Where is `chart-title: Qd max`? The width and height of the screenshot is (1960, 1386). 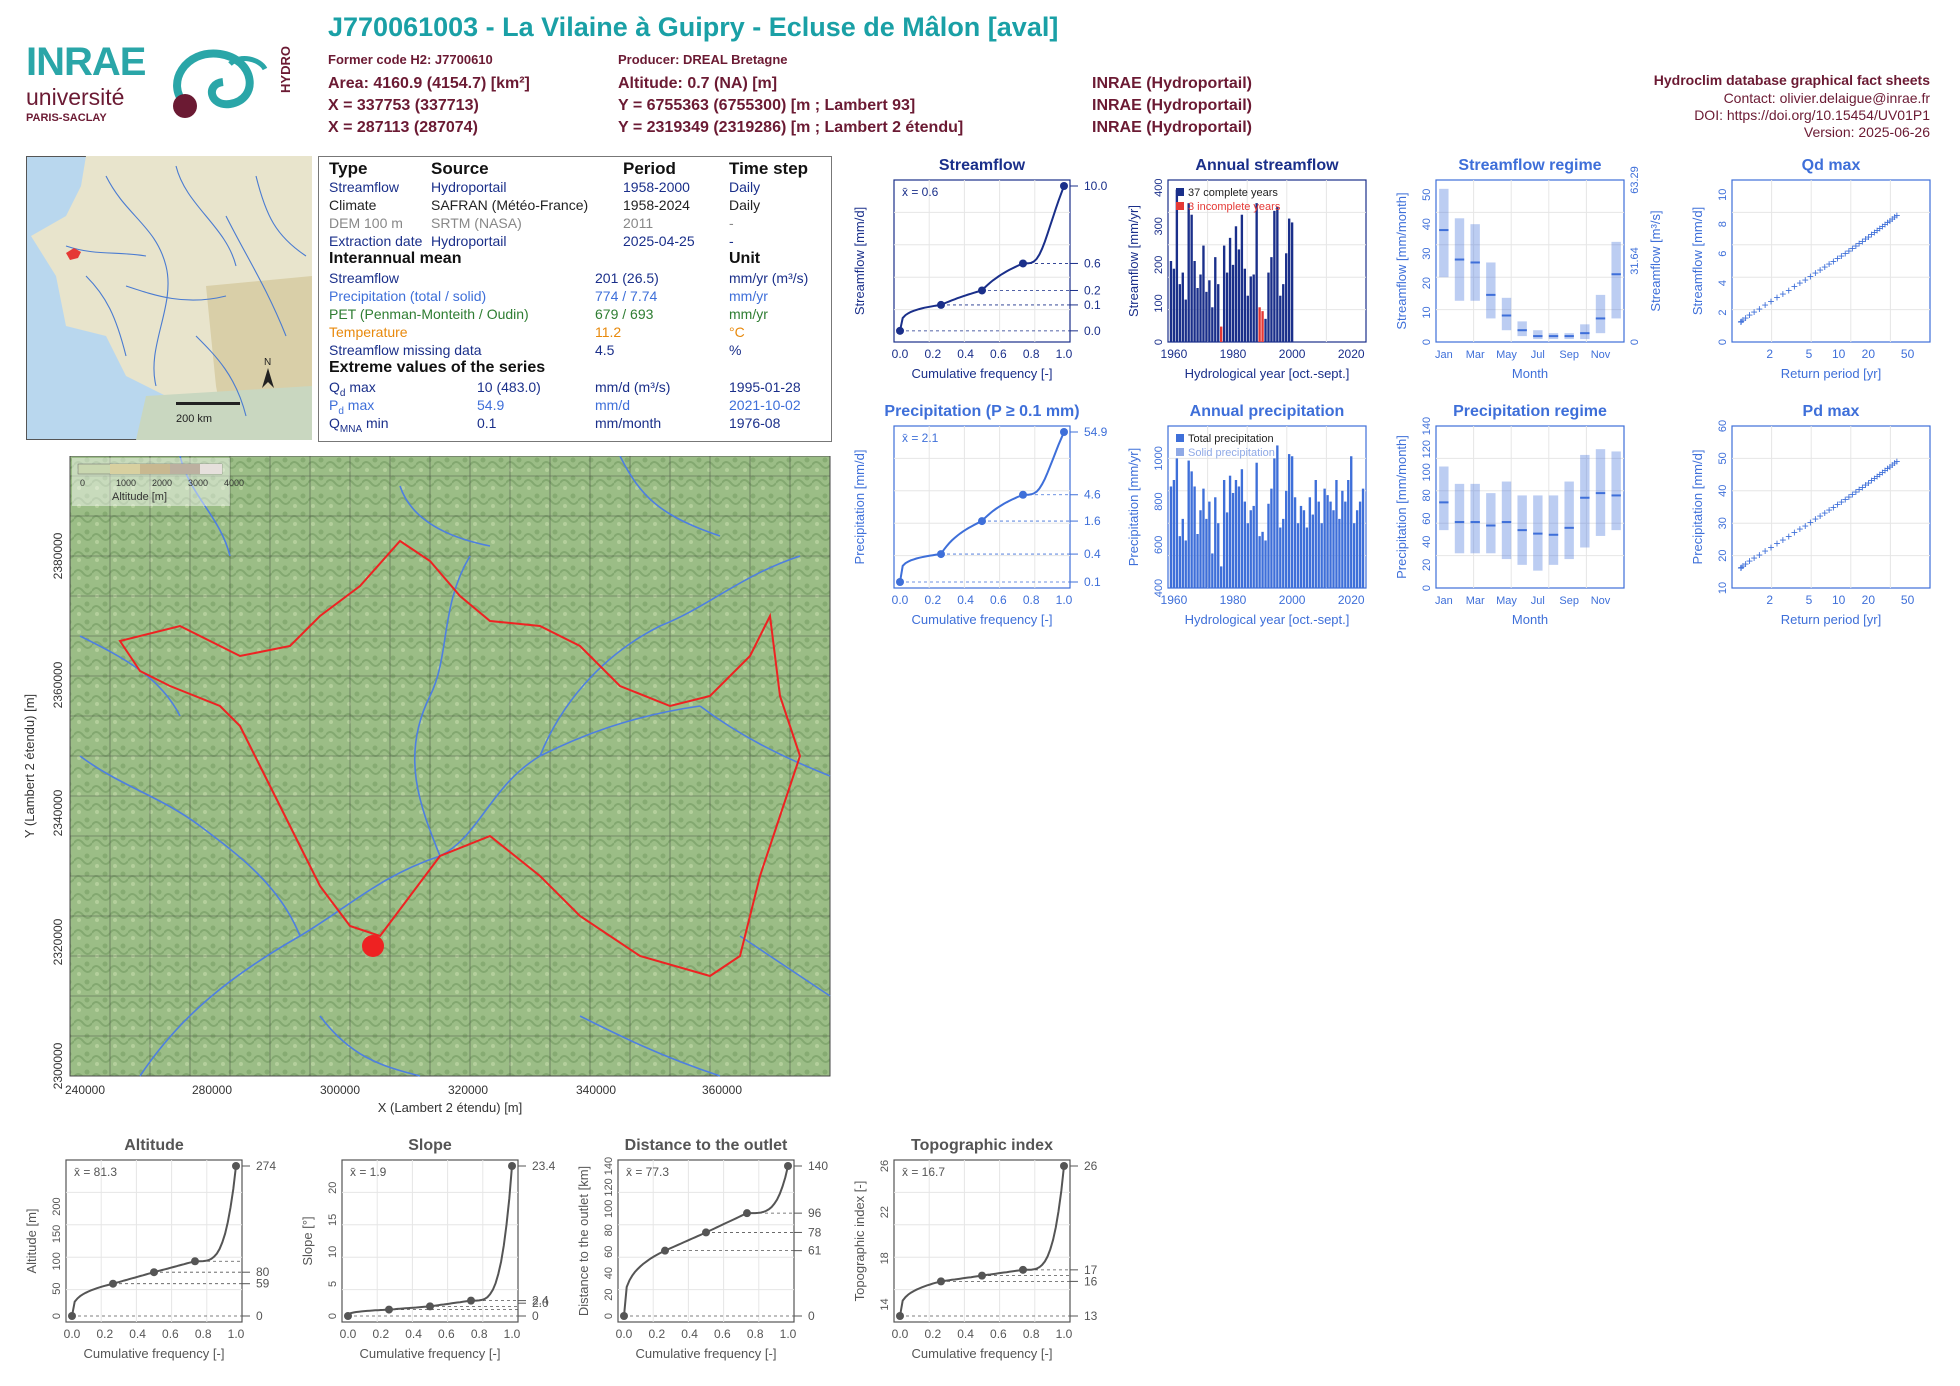 chart-title: Qd max is located at coordinates (1831, 165).